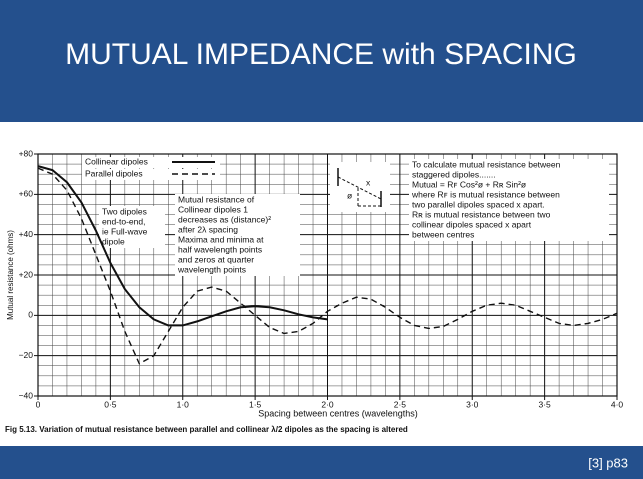 The image size is (643, 479). I want to click on source: [3] p83, so click(608, 462).